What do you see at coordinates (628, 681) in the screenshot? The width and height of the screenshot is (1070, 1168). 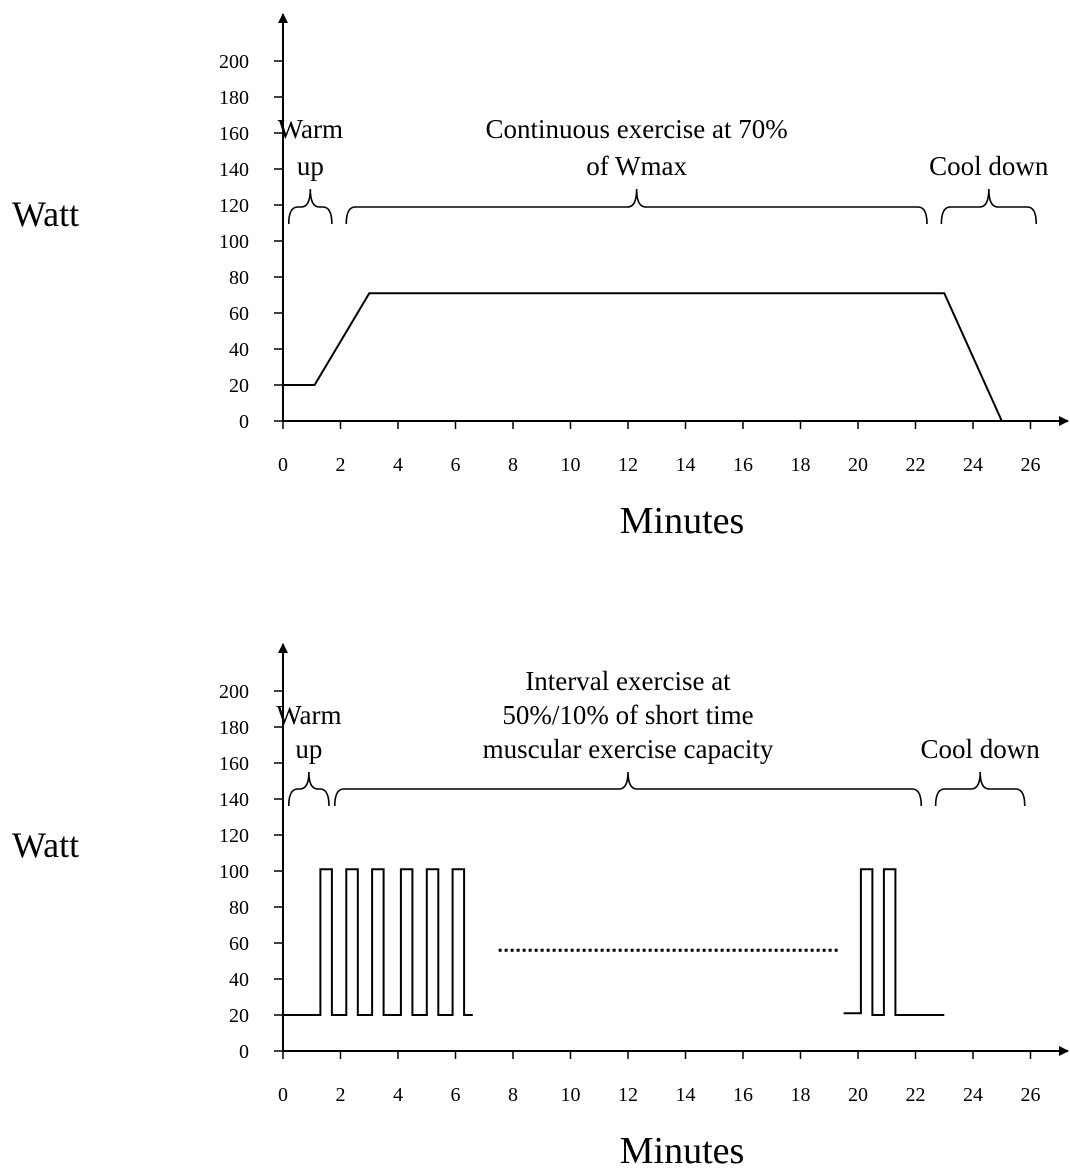 I see `phase-label: Interval exercise at` at bounding box center [628, 681].